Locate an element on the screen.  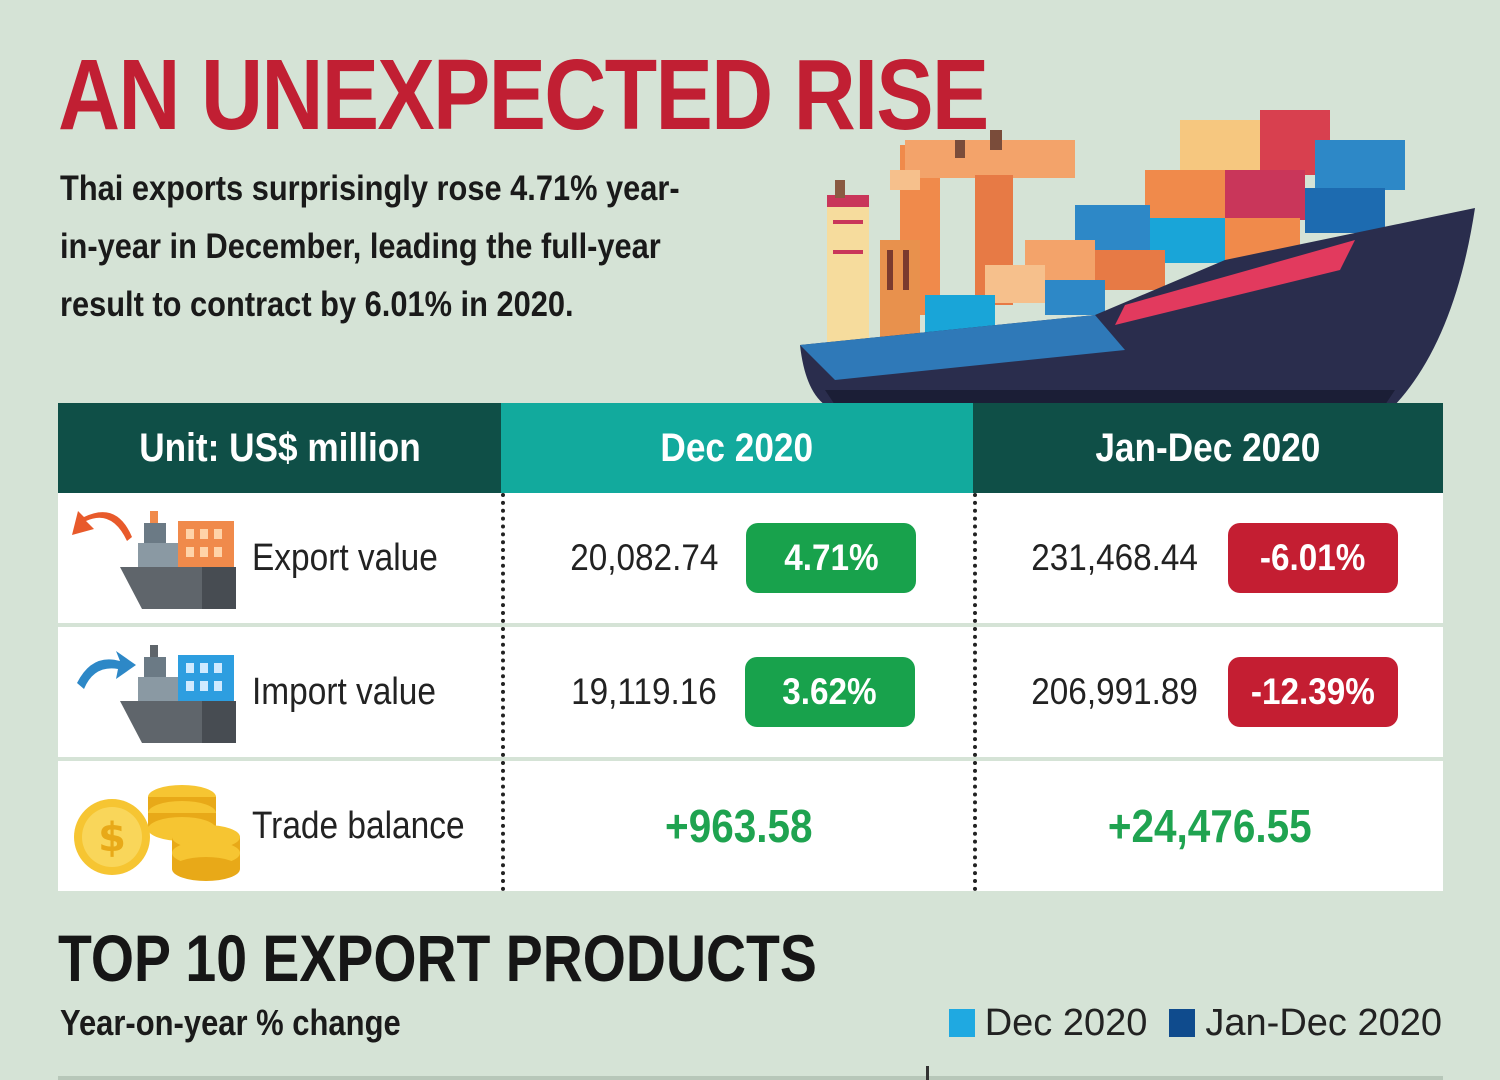
value-year-balance: +24,476.55 is located at coordinates (1210, 826).